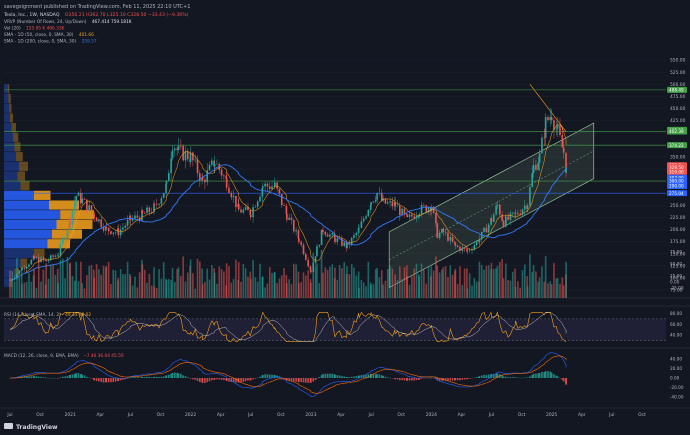 The height and width of the screenshot is (435, 690). I want to click on price-tick-label: 525.00, so click(678, 73).